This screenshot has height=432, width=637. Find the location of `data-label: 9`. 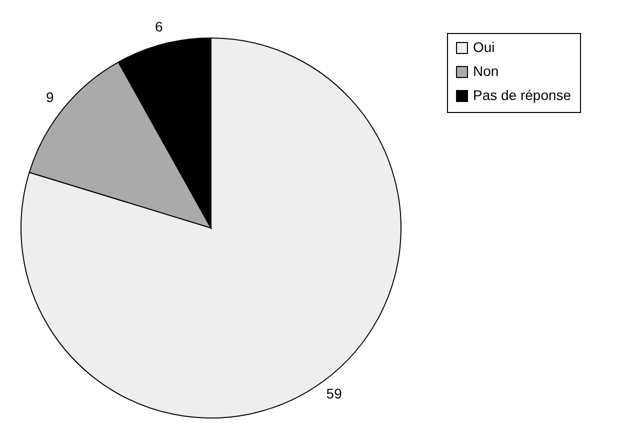

data-label: 9 is located at coordinates (50, 96).